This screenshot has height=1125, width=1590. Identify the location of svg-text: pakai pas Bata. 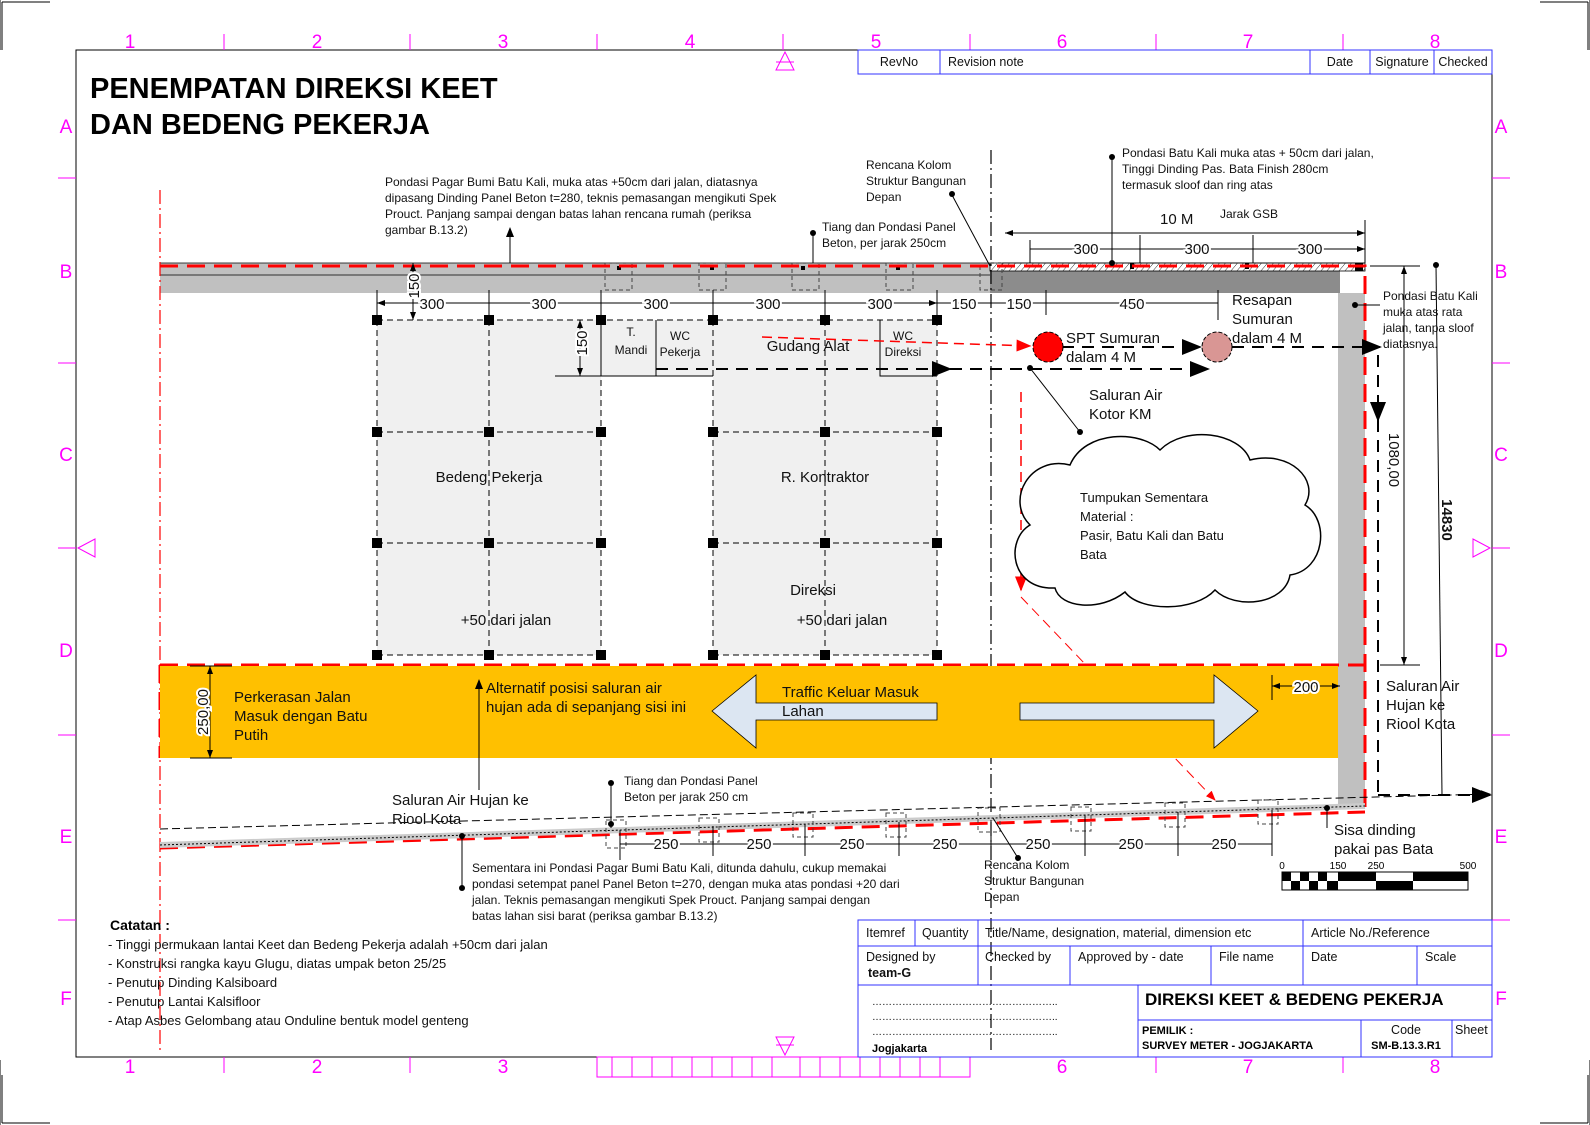
(1384, 849).